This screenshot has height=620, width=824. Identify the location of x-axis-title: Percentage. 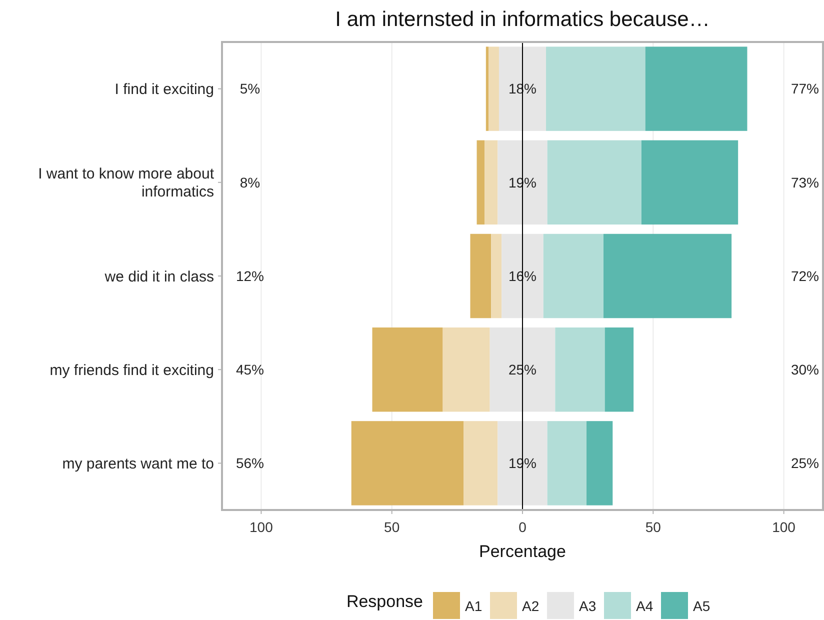
(522, 551).